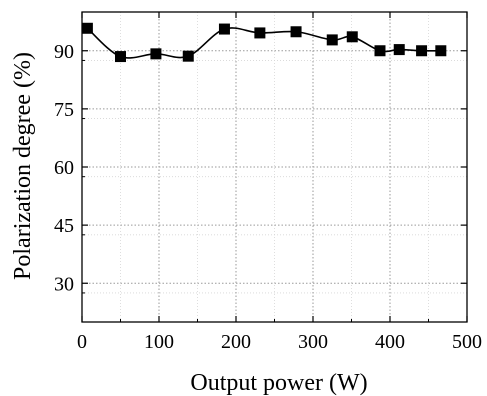  I want to click on markers-group, so click(264, 42).